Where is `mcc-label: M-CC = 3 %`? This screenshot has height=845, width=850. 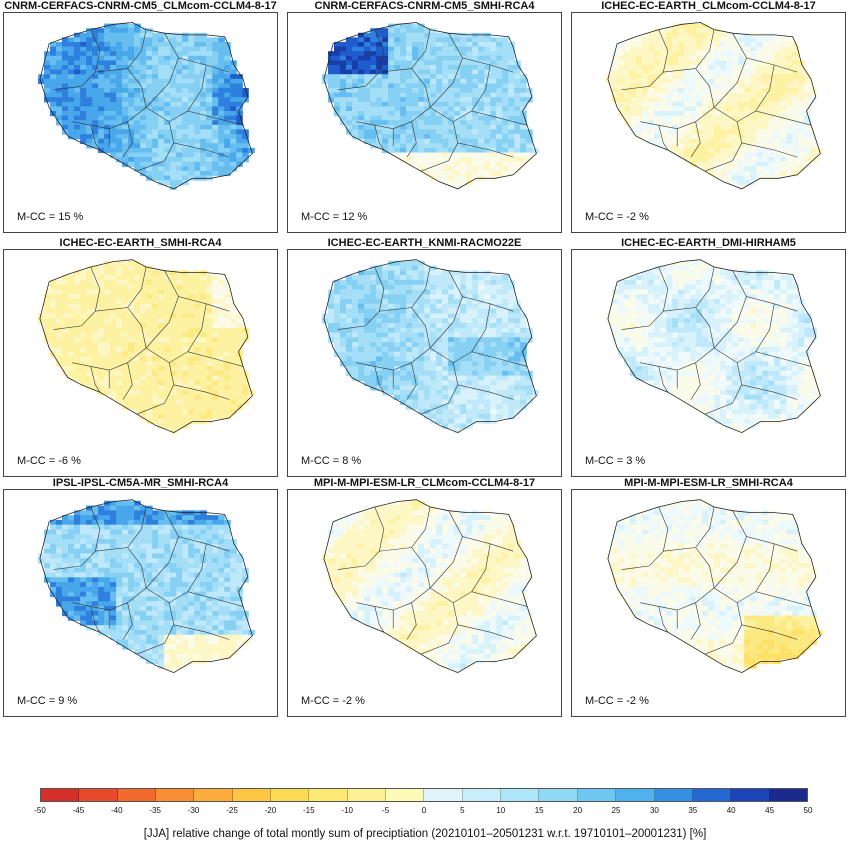
mcc-label: M-CC = 3 % is located at coordinates (615, 461).